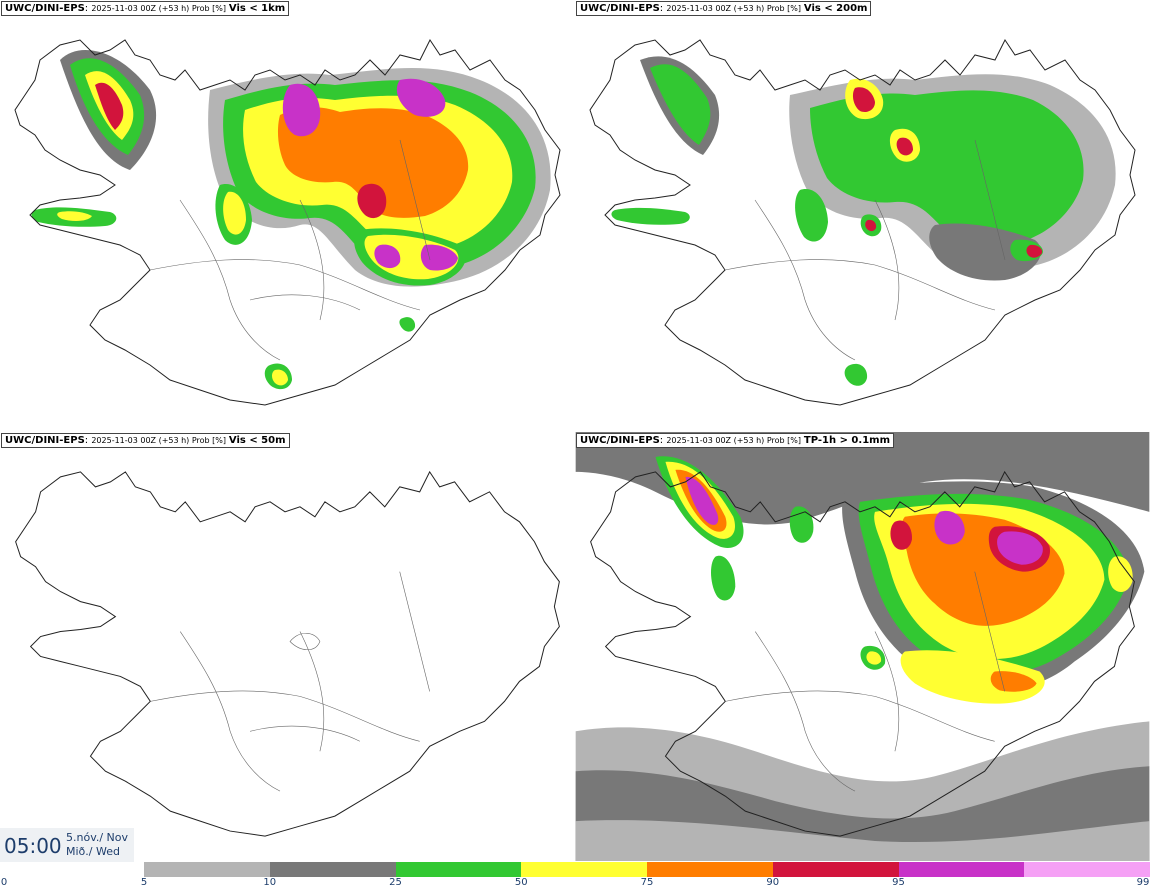  Describe the element at coordinates (898, 882) in the screenshot. I see `colorbar-label: 95` at that location.